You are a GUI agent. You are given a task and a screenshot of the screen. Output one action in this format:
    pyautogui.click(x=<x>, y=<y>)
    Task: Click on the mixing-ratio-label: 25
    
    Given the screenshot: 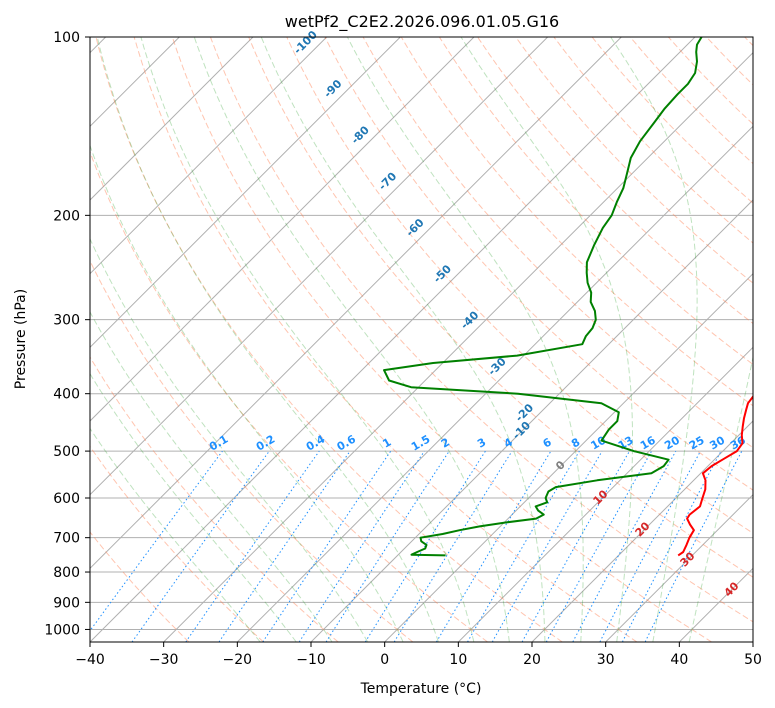 What is the action you would take?
    pyautogui.click(x=697, y=443)
    